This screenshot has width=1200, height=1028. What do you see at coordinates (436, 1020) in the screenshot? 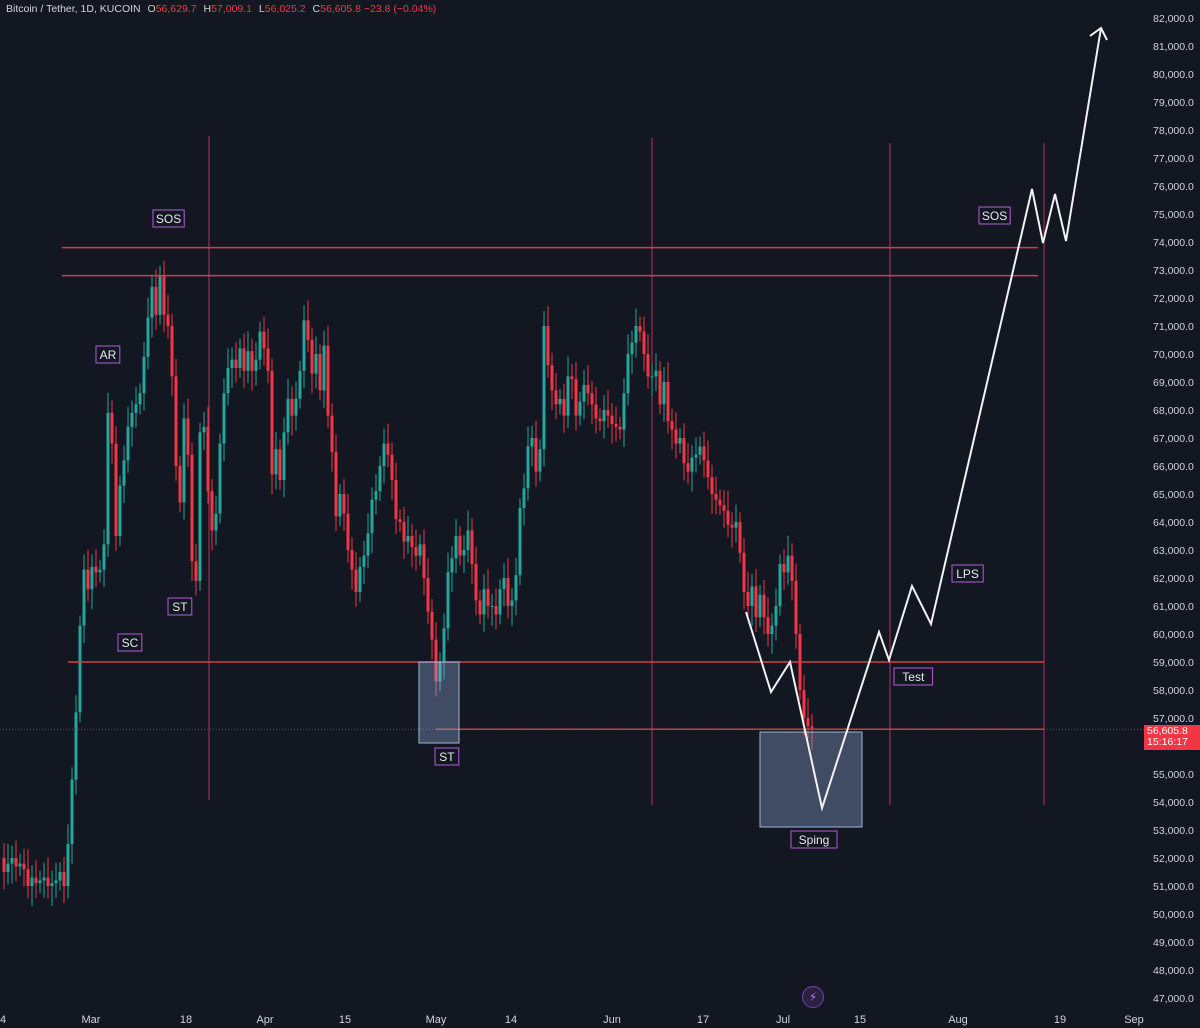
I see `x-tick-label: May` at bounding box center [436, 1020].